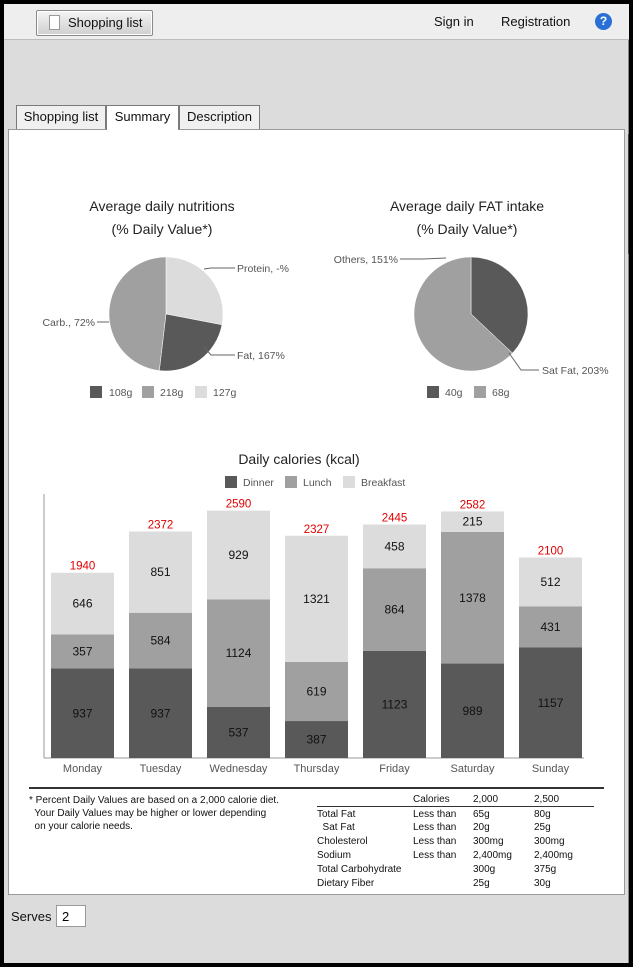  I want to click on tab-description: Description, so click(219, 117).